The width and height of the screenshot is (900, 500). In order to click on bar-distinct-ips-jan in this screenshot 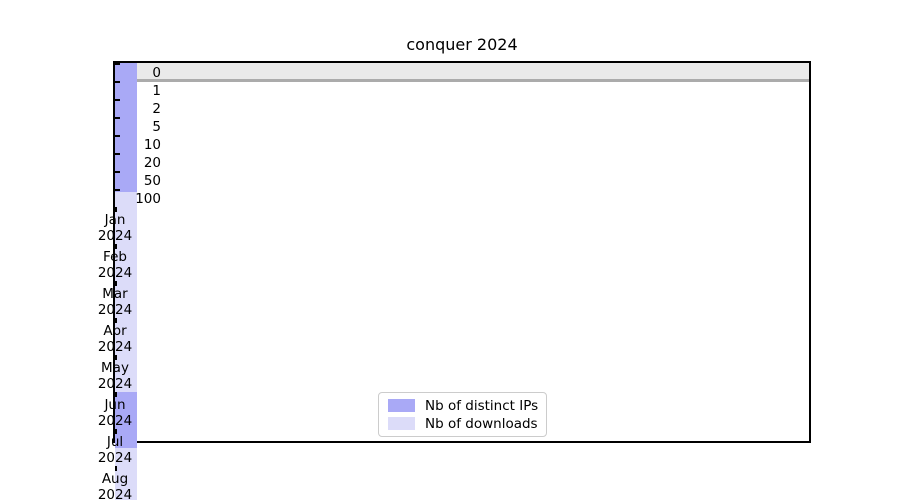, I will do `click(126, 128)`.